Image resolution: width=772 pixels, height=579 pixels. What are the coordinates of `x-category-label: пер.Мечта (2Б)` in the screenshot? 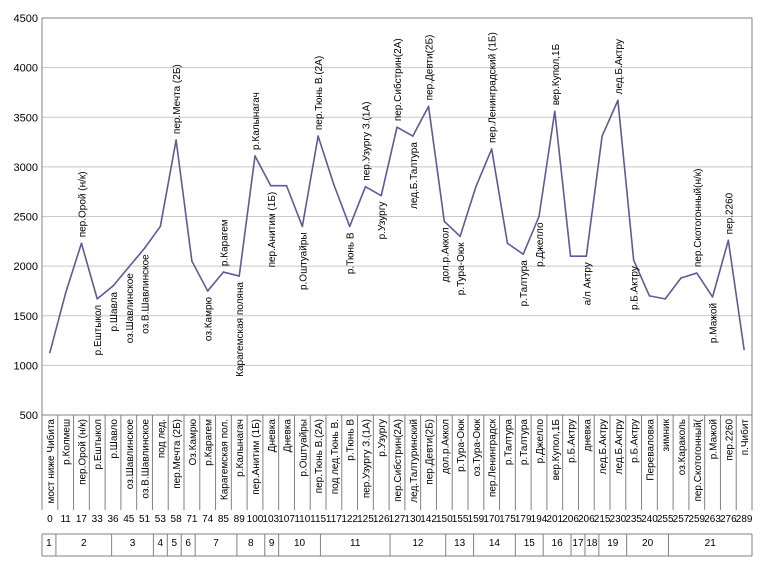 It's located at (177, 454).